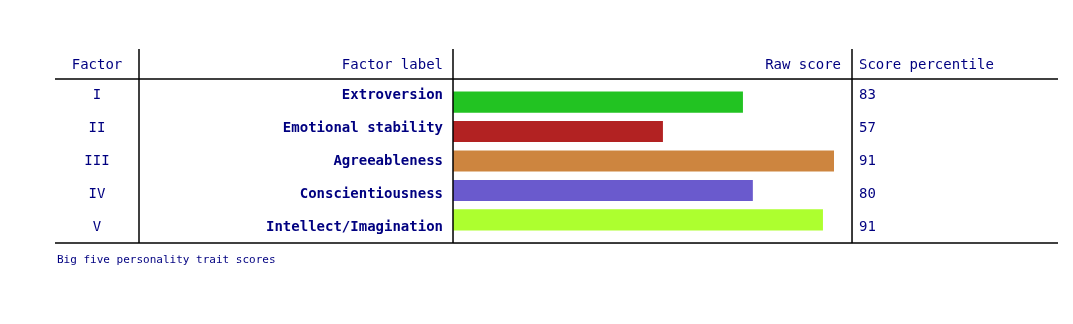 This screenshot has width=1073, height=324. What do you see at coordinates (166, 259) in the screenshot?
I see `text: Big five personality trait scores` at bounding box center [166, 259].